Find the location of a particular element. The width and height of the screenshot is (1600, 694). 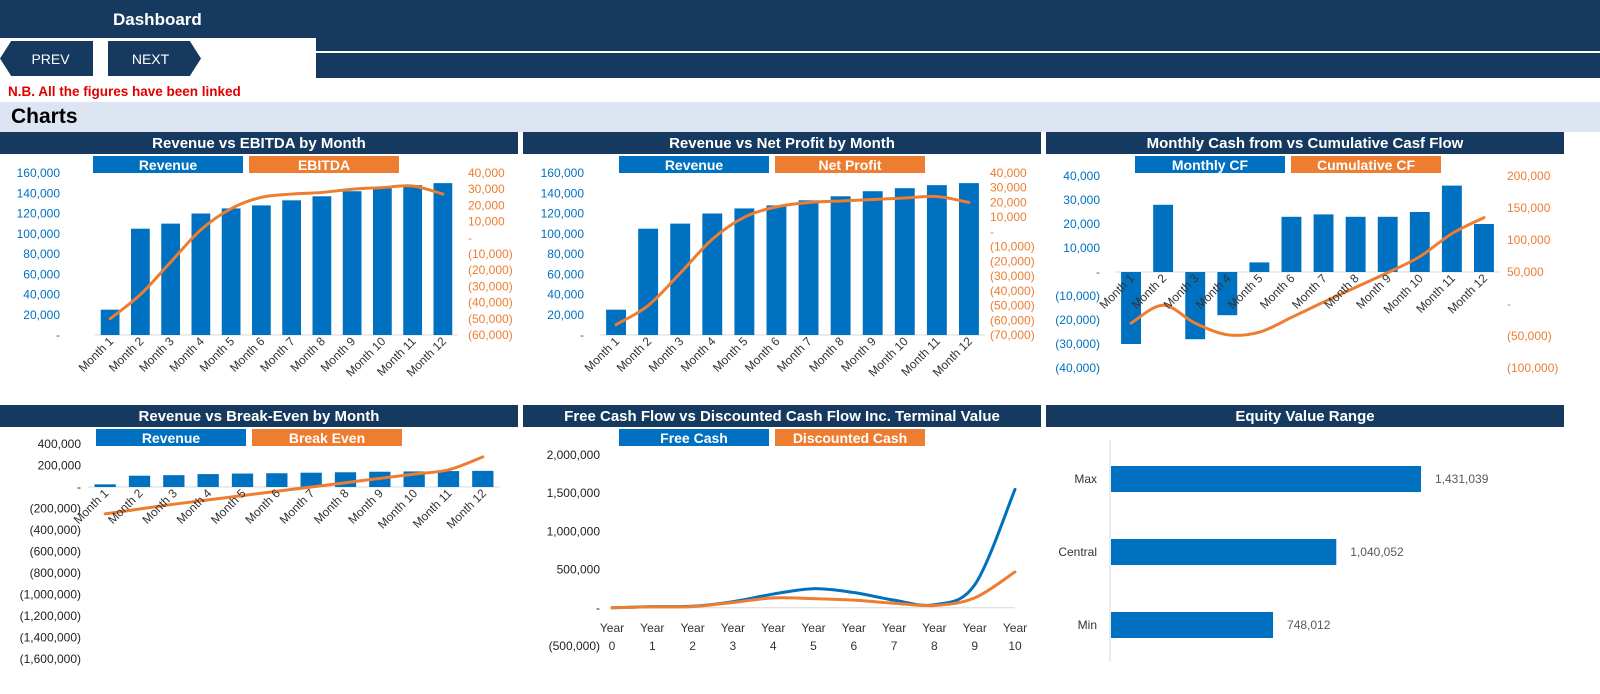

chart3-right-tick: 50,000 is located at coordinates (1525, 272).